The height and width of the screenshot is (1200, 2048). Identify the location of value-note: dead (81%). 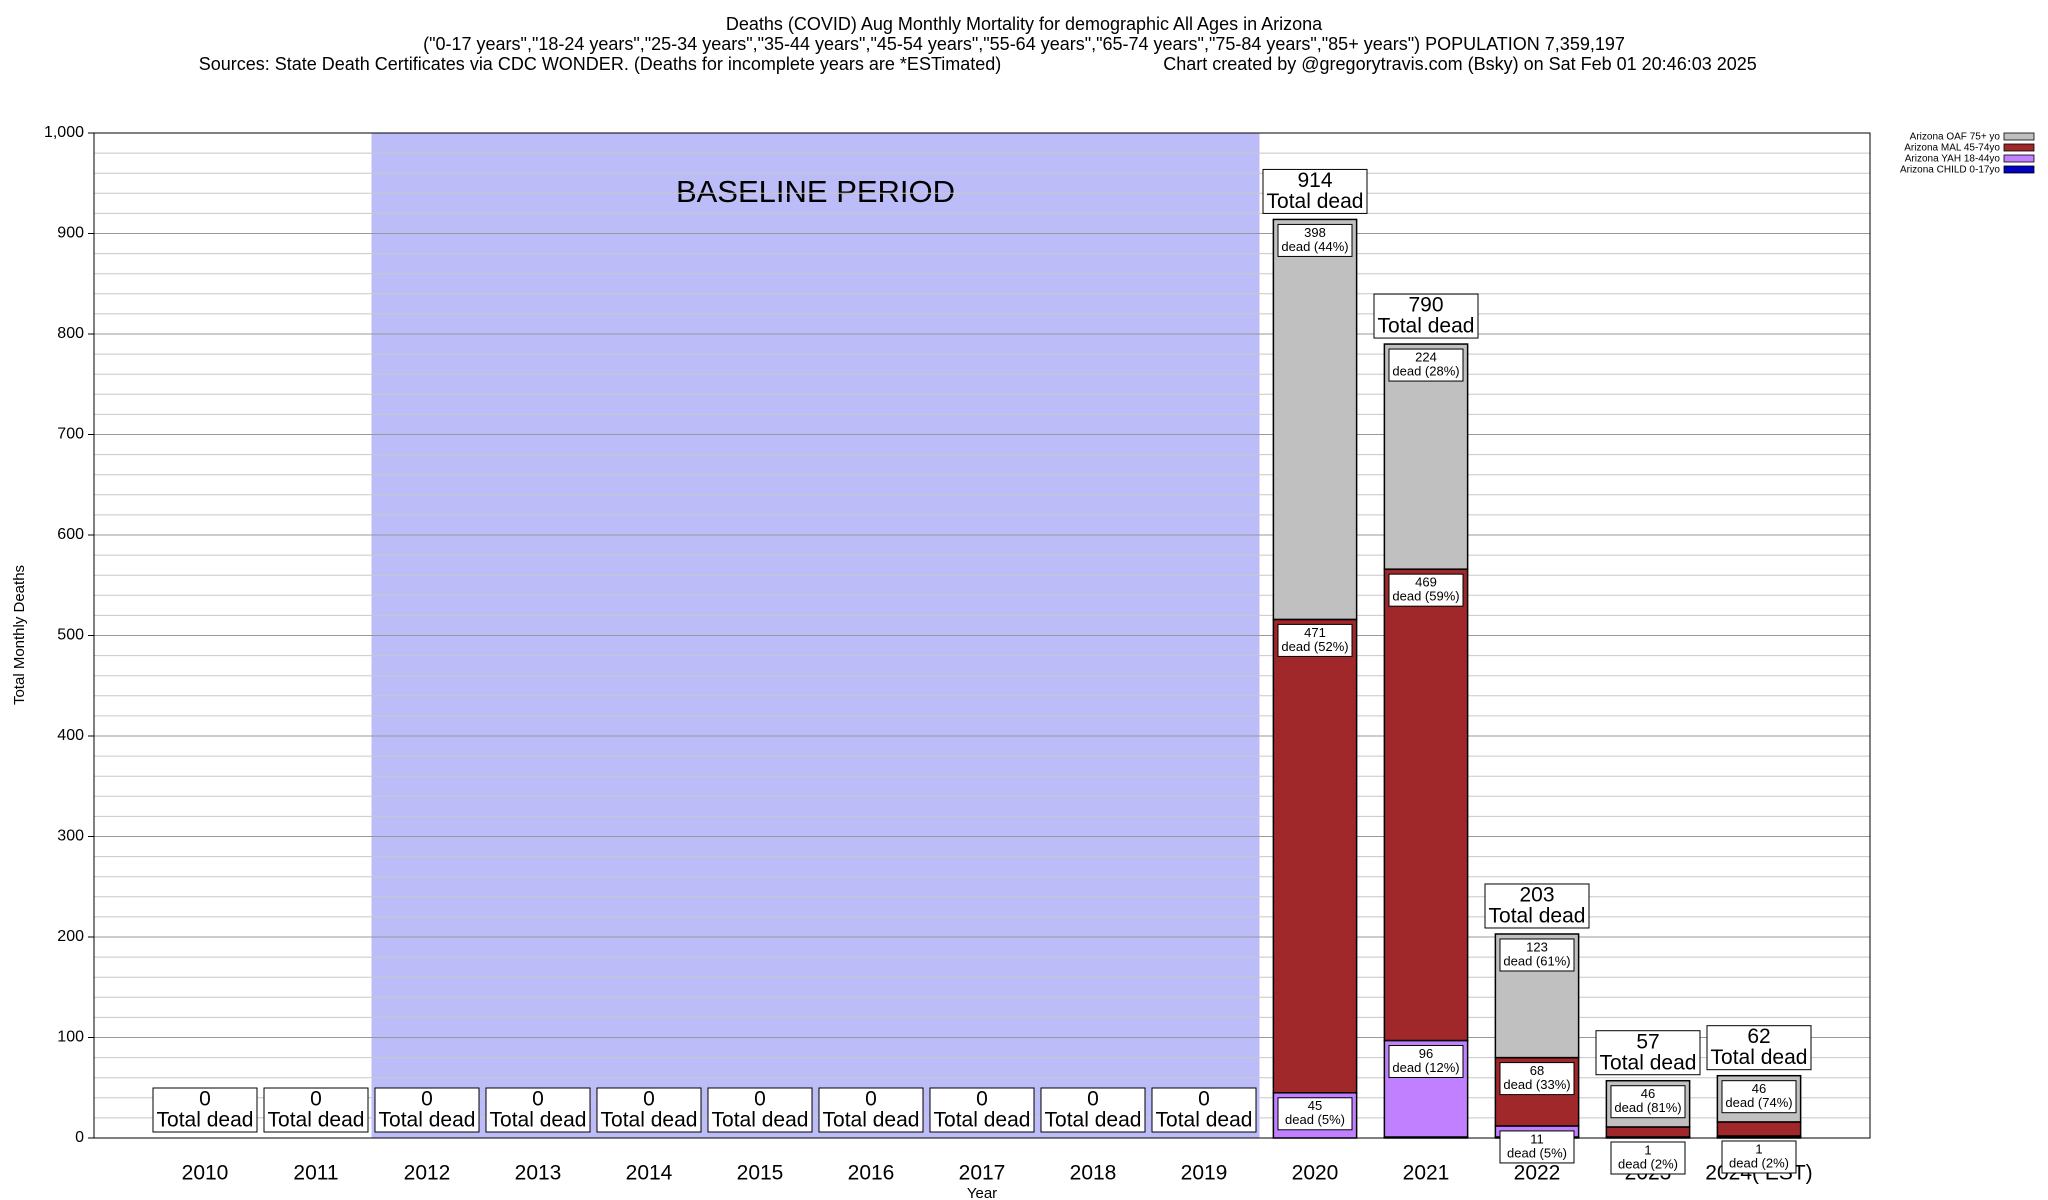
(1647, 1107).